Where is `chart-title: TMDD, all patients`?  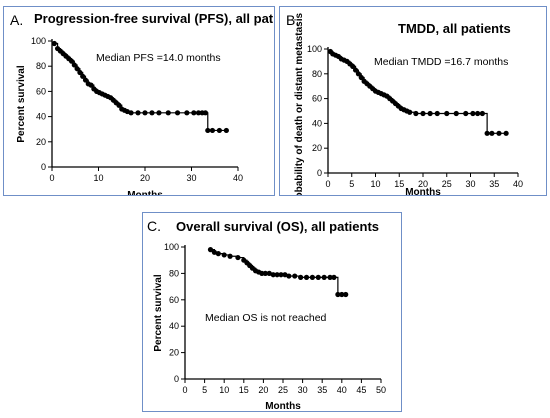
chart-title: TMDD, all patients is located at coordinates (454, 28).